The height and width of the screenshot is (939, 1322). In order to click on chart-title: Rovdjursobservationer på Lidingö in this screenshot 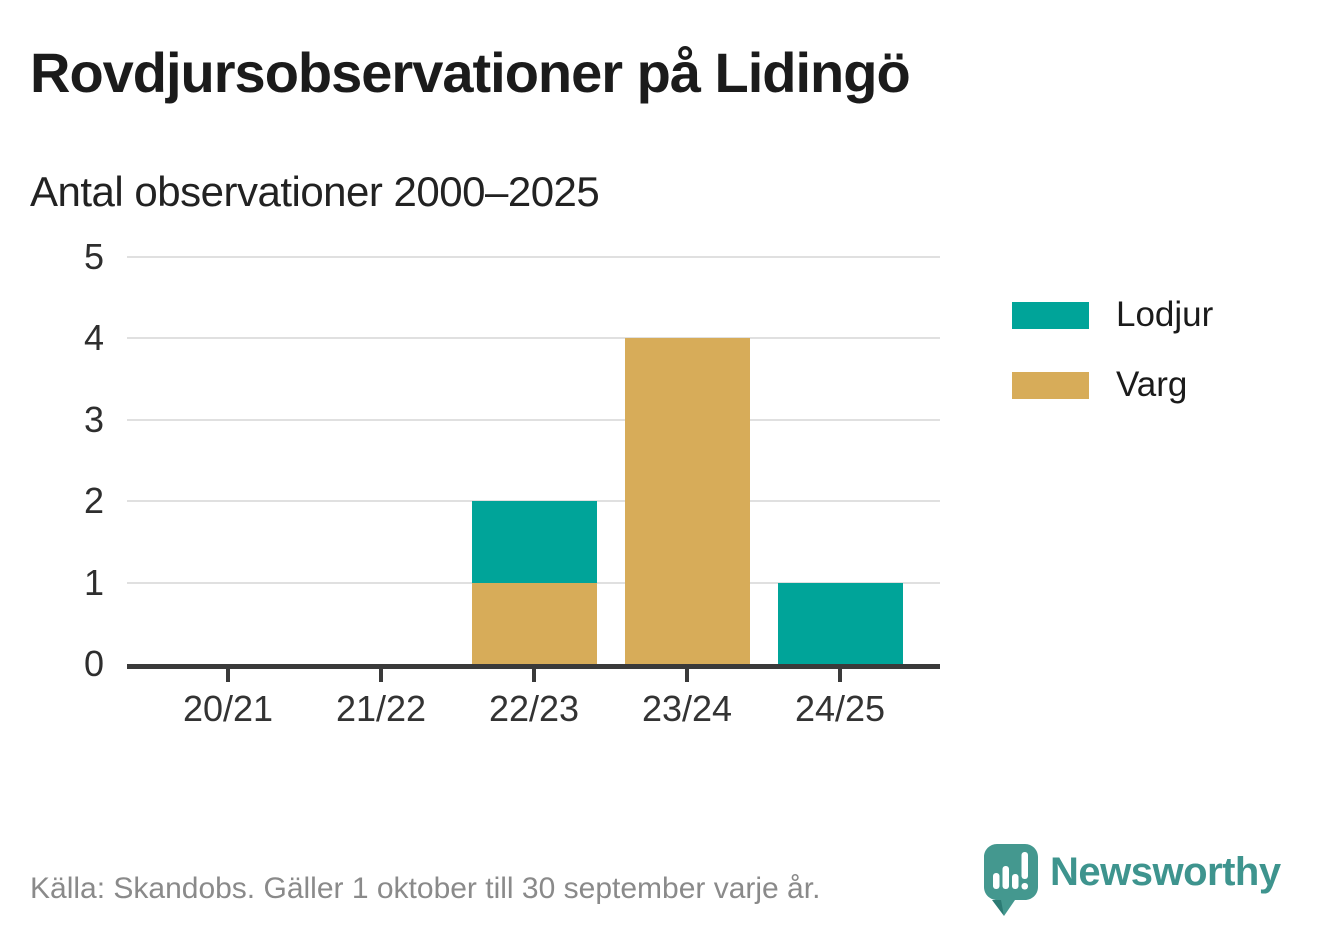, I will do `click(470, 72)`.